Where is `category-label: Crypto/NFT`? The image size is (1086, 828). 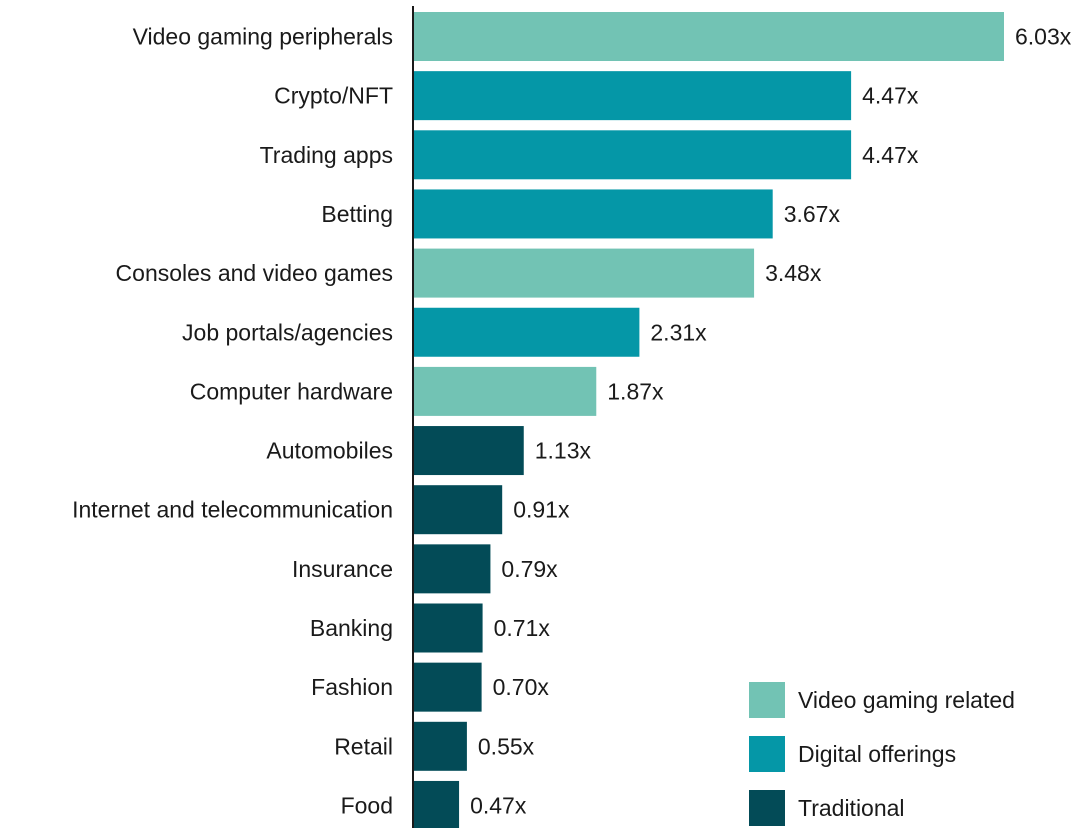 category-label: Crypto/NFT is located at coordinates (333, 96).